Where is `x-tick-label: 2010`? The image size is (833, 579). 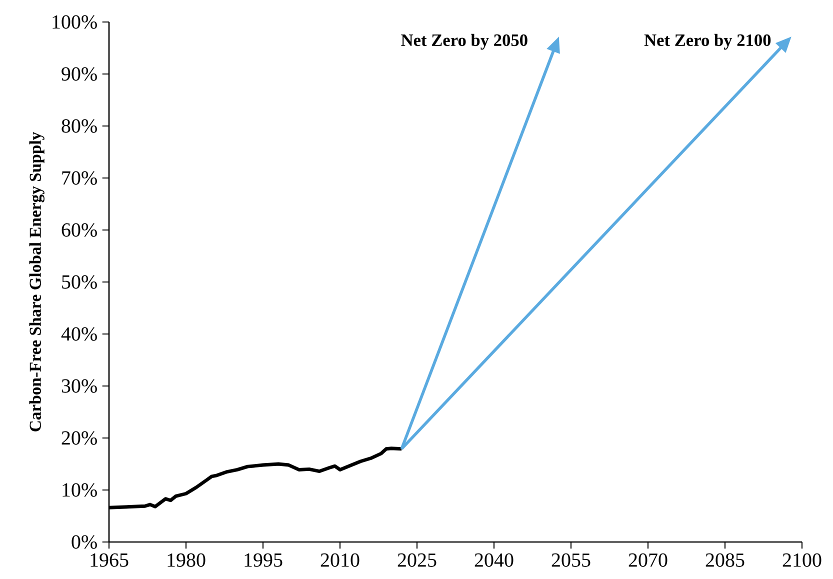
x-tick-label: 2010 is located at coordinates (340, 560).